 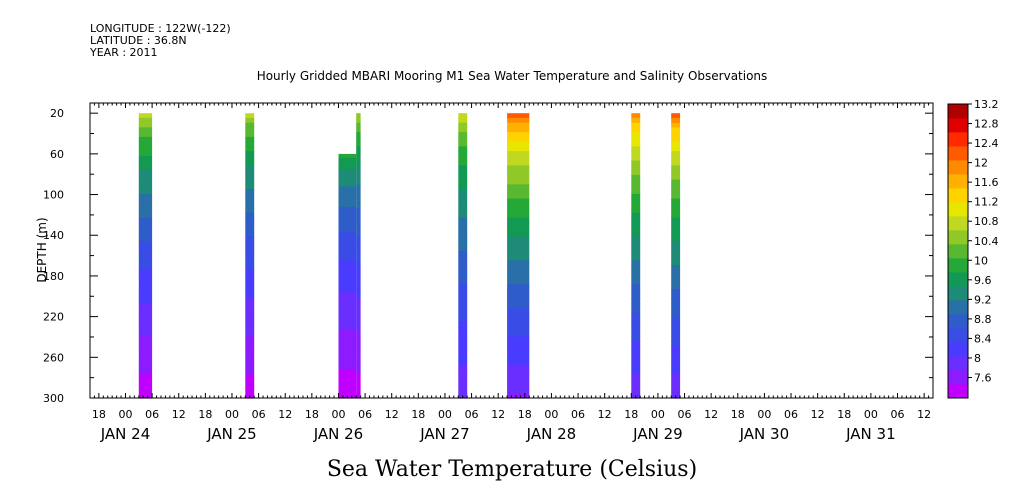 I want to click on y-tick-label: 220, so click(x=53, y=317).